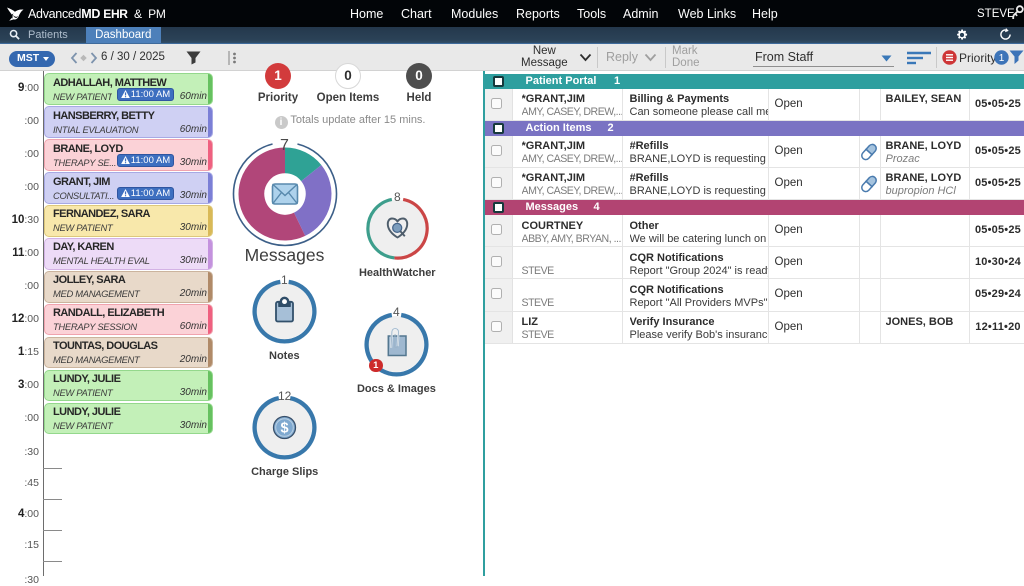 The image size is (1024, 586). I want to click on svg-text: 1, so click(1002, 58).